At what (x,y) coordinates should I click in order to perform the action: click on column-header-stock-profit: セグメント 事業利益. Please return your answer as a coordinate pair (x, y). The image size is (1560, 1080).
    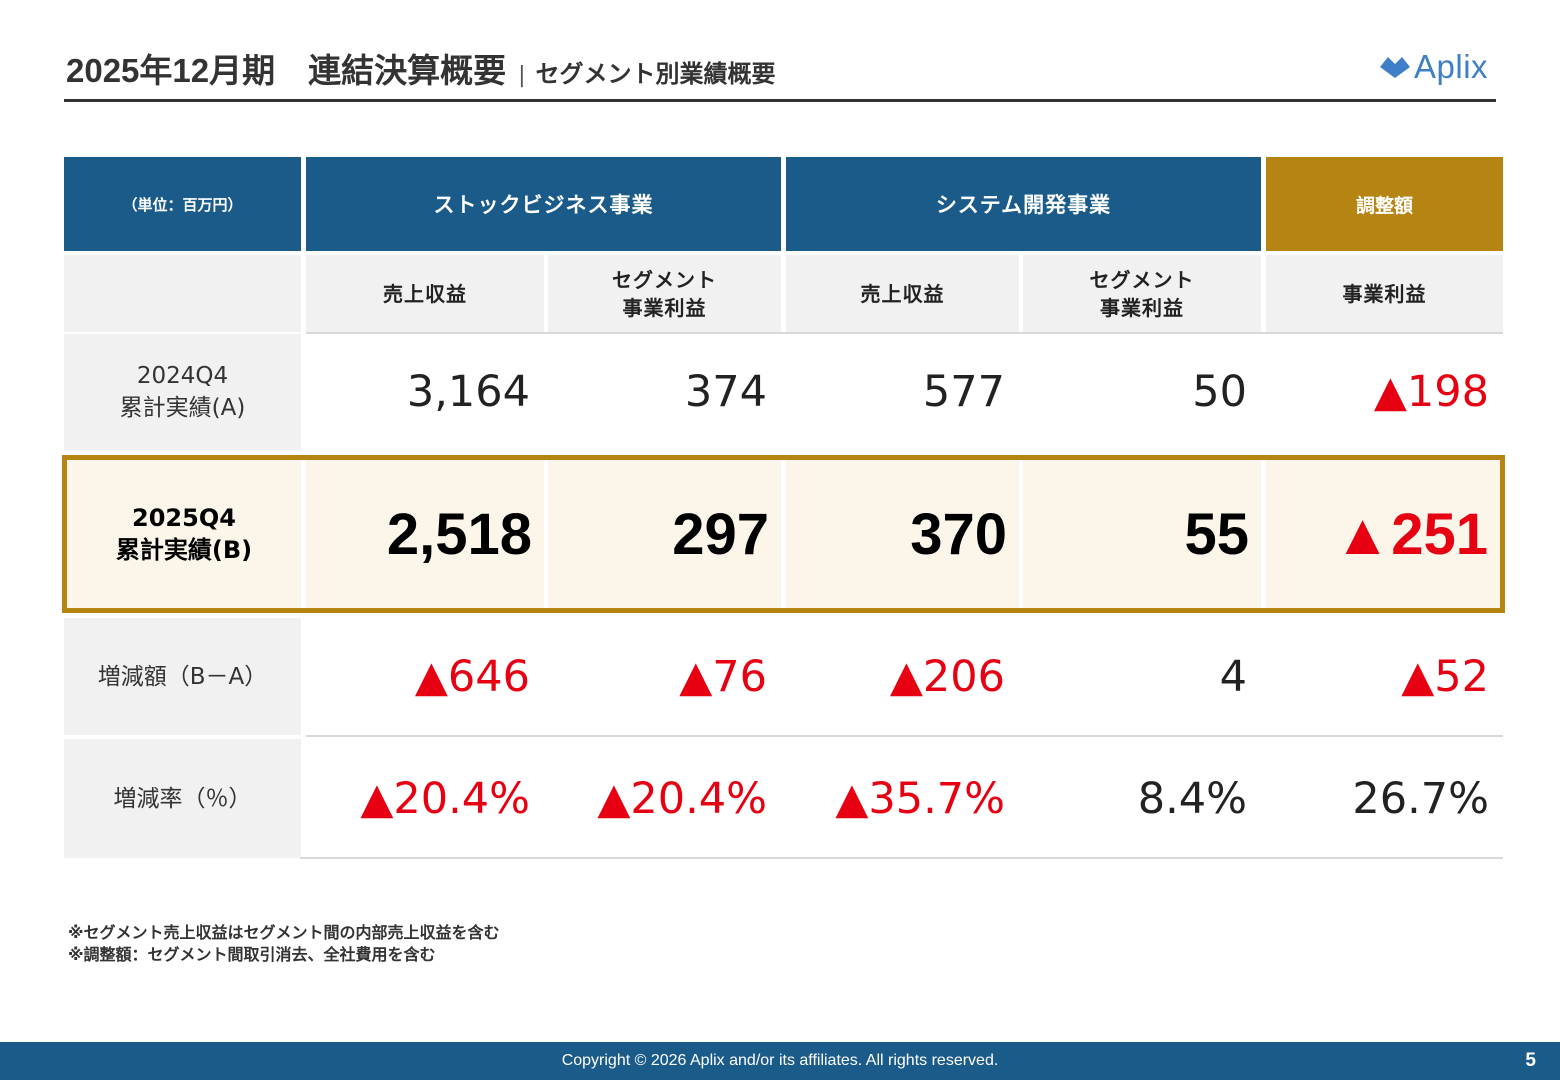
    Looking at the image, I should click on (664, 293).